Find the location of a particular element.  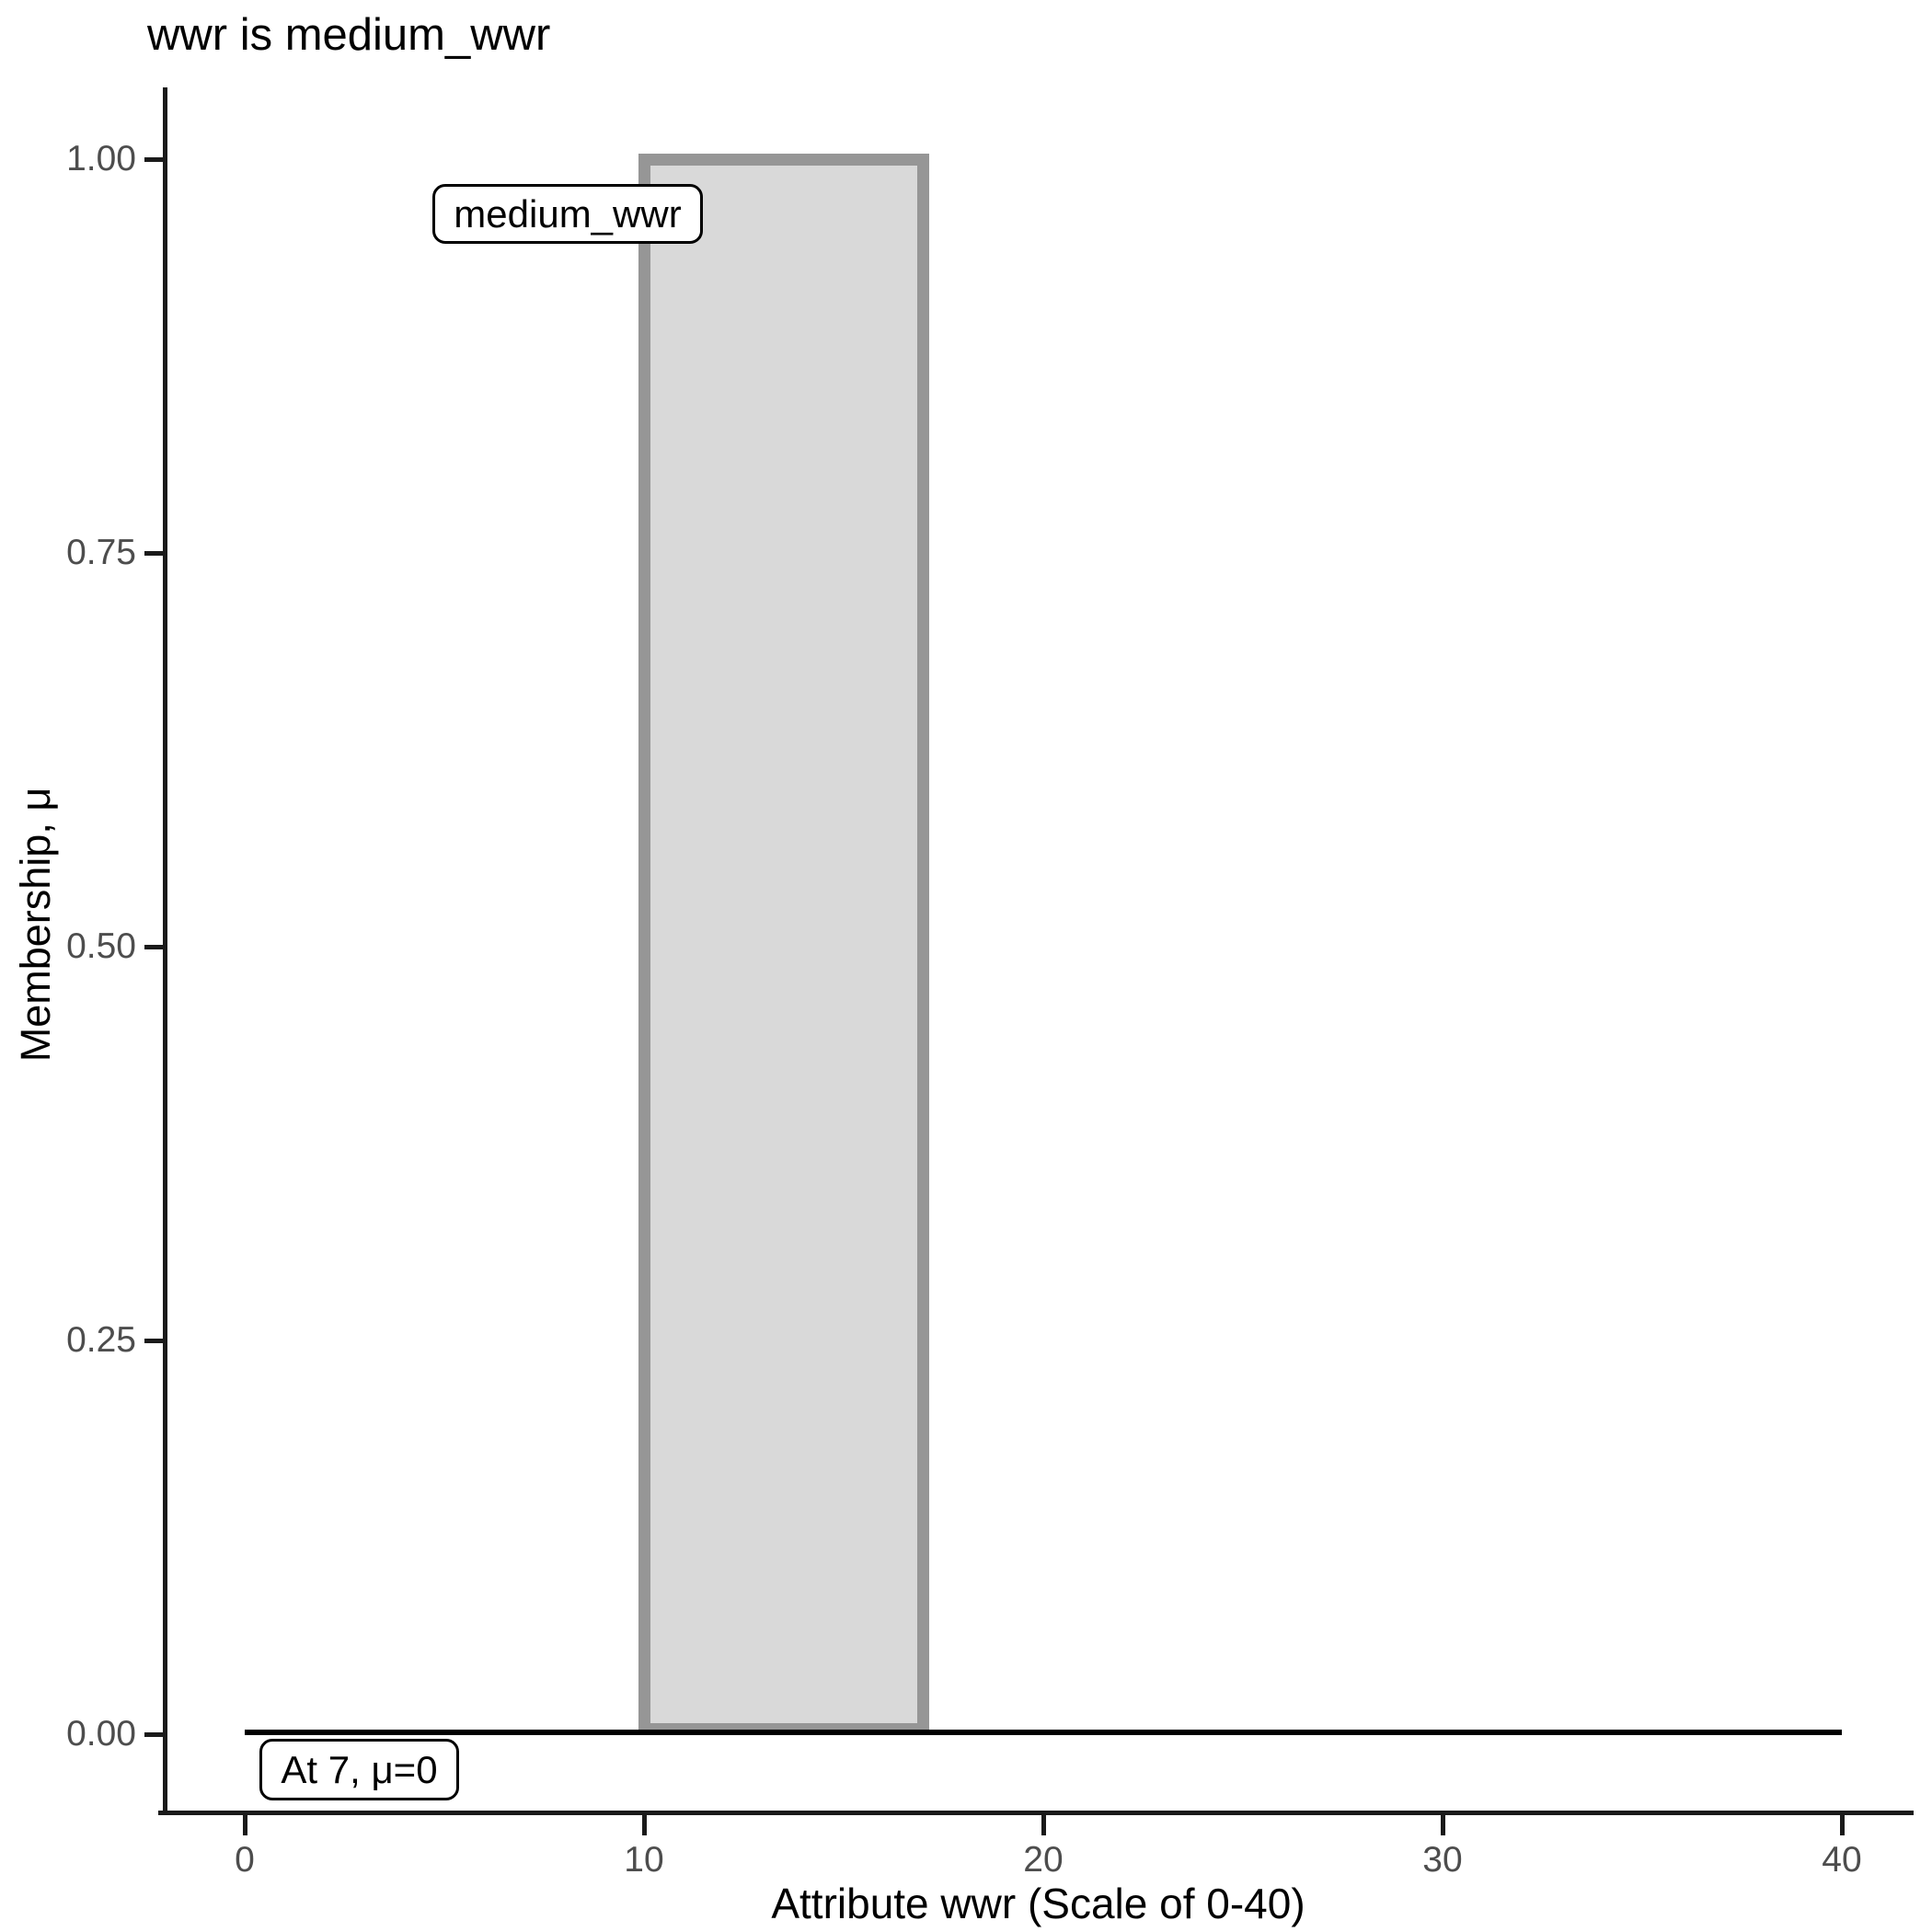

y-tick-label: 0.75 is located at coordinates (101, 552).